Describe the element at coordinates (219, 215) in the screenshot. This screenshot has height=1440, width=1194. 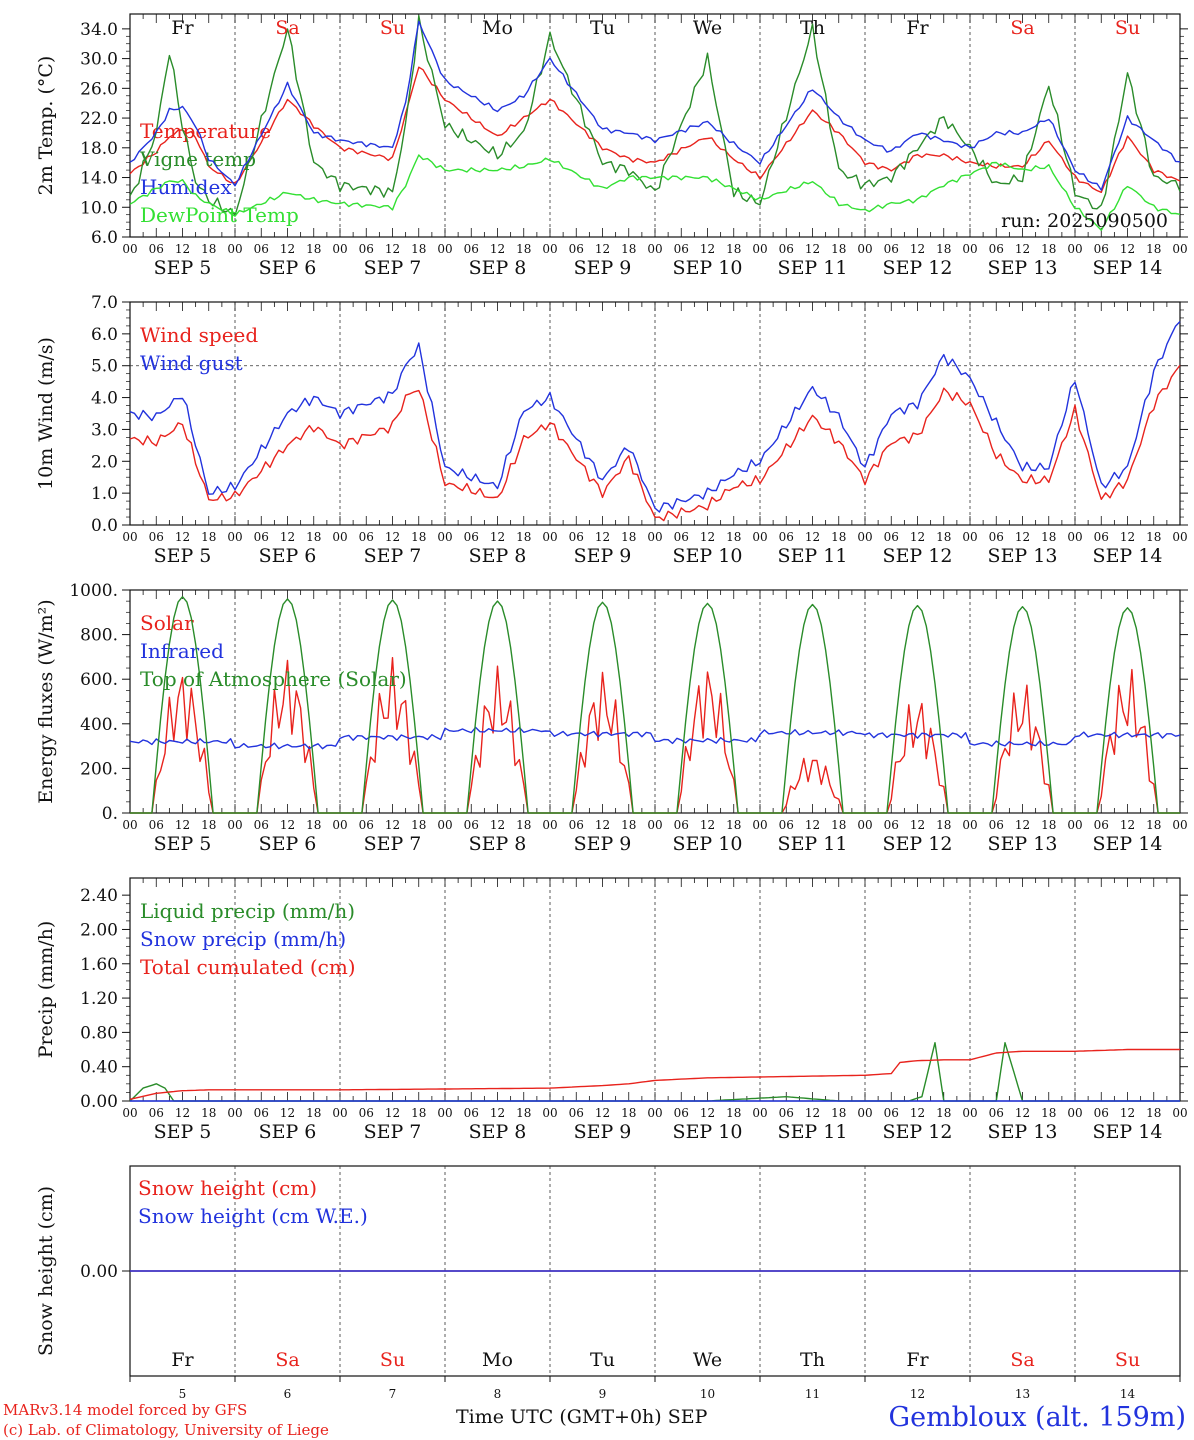
I see `legend-entry: DewPoint Temp` at that location.